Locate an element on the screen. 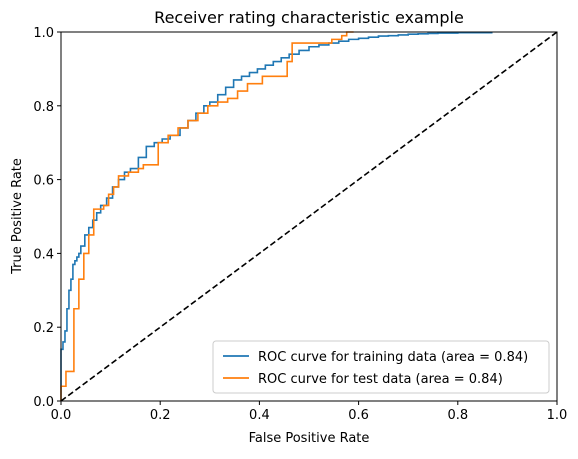 The image size is (578, 459). x-tick-label: 0.2 is located at coordinates (160, 415).